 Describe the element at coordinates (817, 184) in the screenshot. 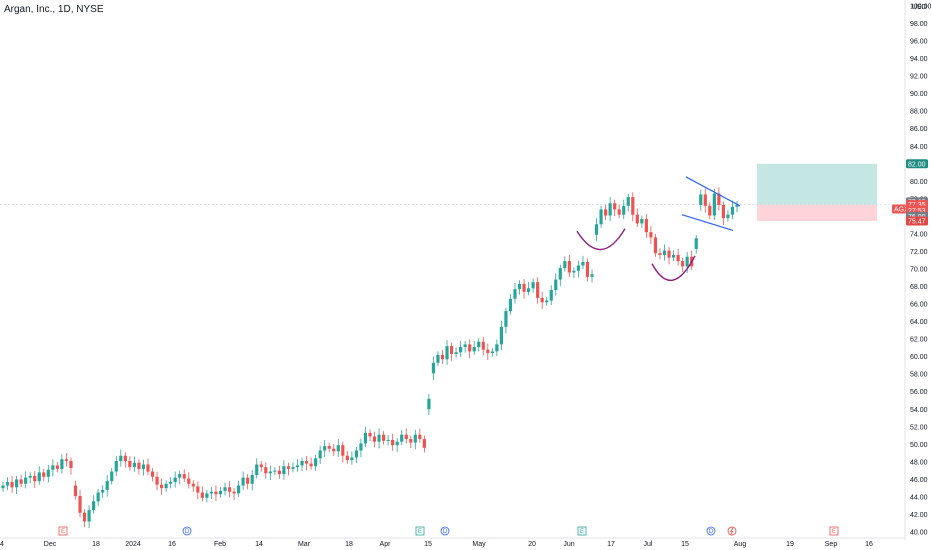

I see `target-zone` at that location.